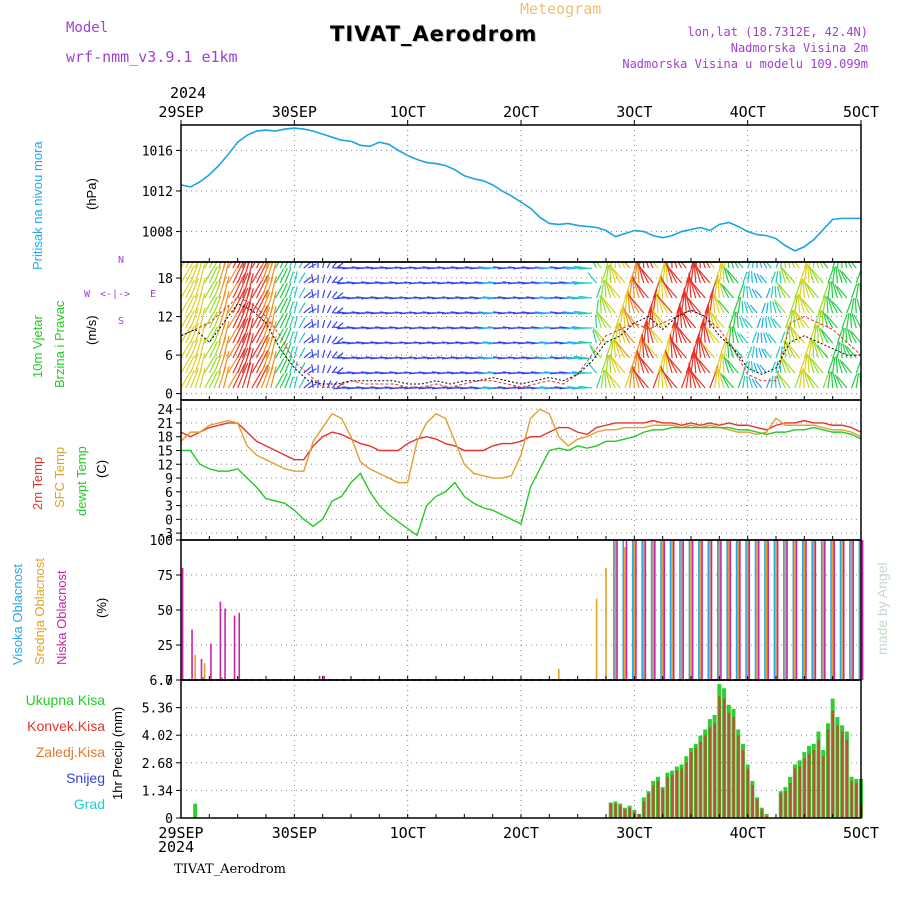 This screenshot has width=900, height=900. Describe the element at coordinates (91, 330) in the screenshot. I see `wind-unit: (m/s)` at that location.